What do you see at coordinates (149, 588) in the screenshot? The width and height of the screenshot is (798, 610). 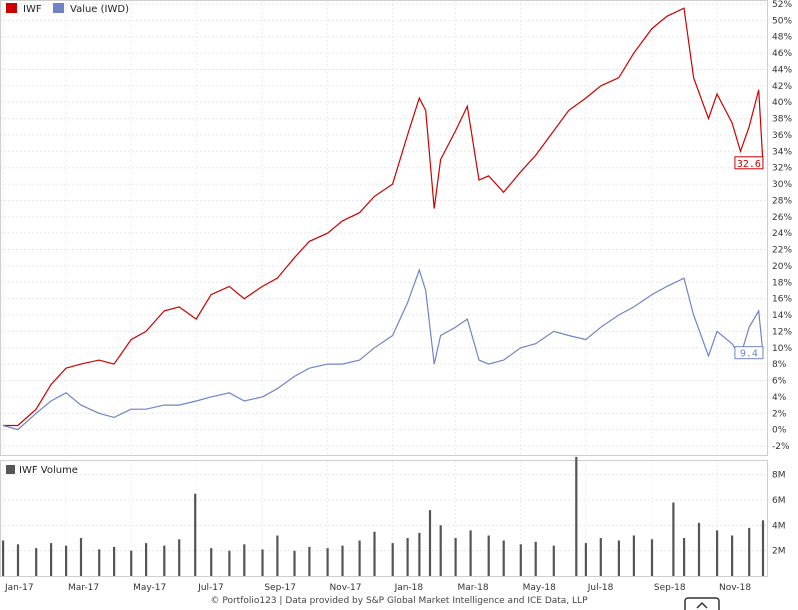 I see `x-tick-may-17: May-17` at bounding box center [149, 588].